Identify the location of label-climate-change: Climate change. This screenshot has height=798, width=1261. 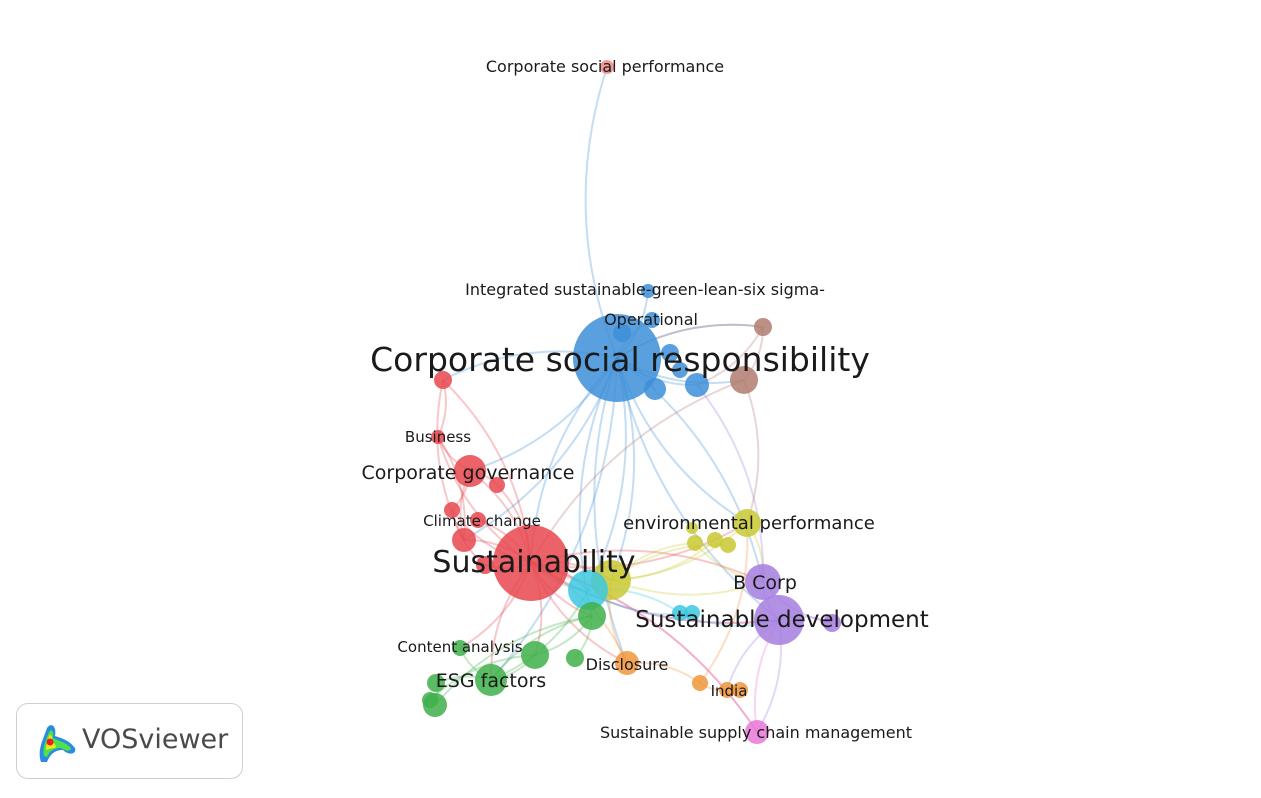
(482, 521).